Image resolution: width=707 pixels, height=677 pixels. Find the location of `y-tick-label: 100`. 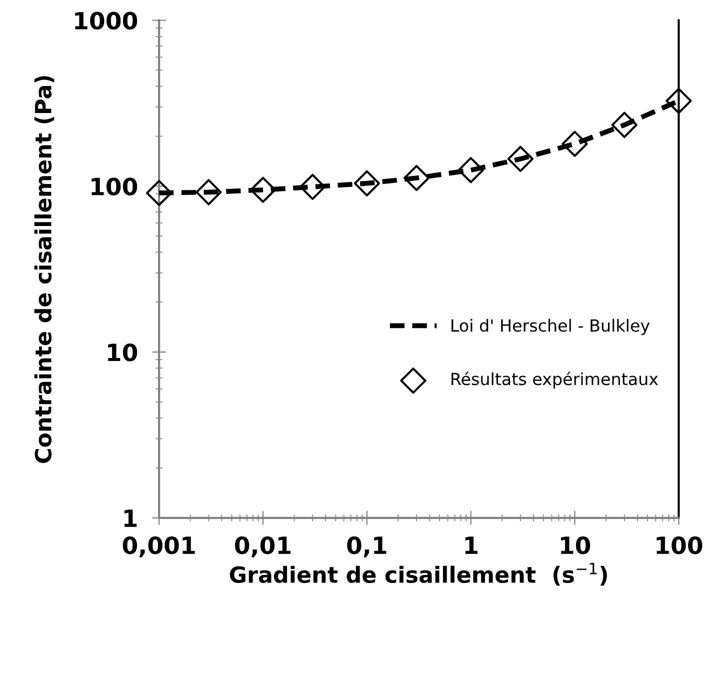

y-tick-label: 100 is located at coordinates (115, 187).